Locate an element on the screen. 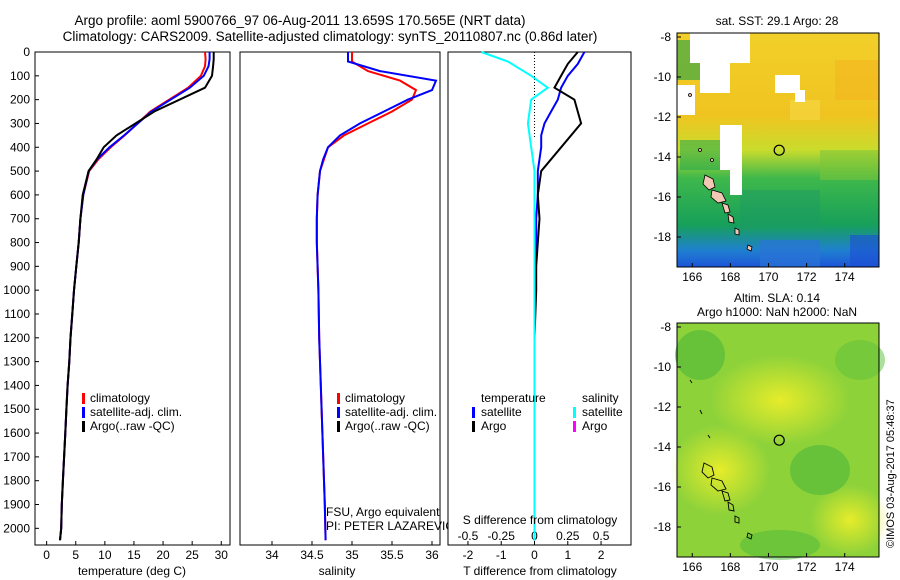 The image size is (900, 580). y-tick-label: 2000 is located at coordinates (16, 528).